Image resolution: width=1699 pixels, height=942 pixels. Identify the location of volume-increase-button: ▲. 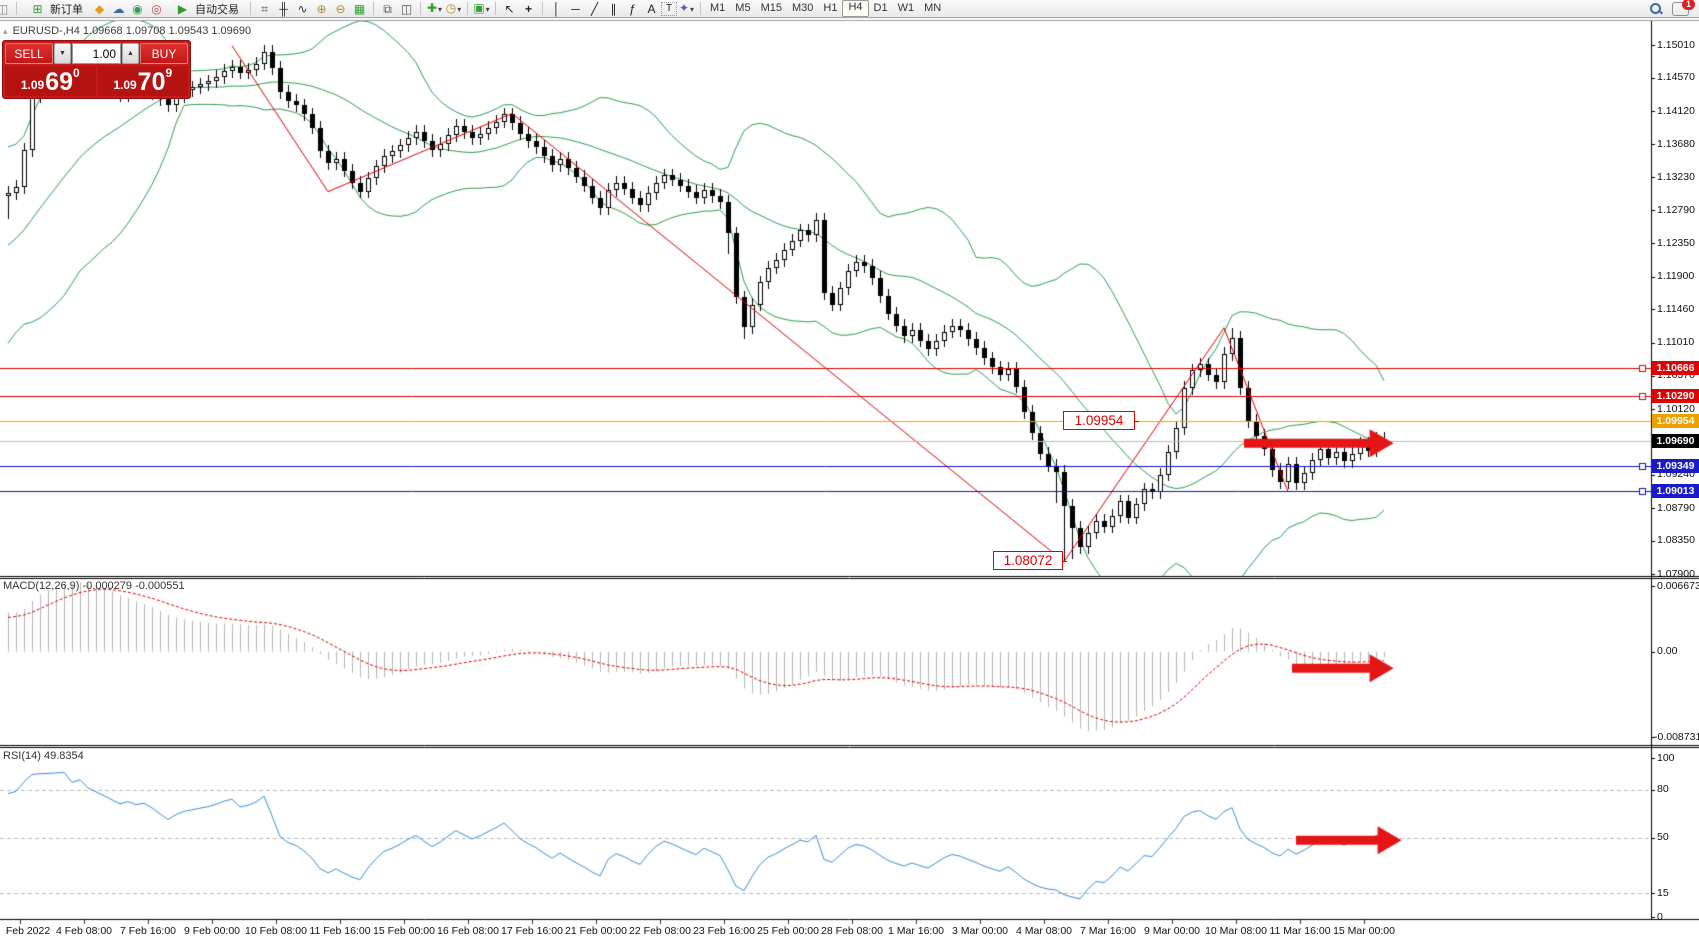
(130, 53).